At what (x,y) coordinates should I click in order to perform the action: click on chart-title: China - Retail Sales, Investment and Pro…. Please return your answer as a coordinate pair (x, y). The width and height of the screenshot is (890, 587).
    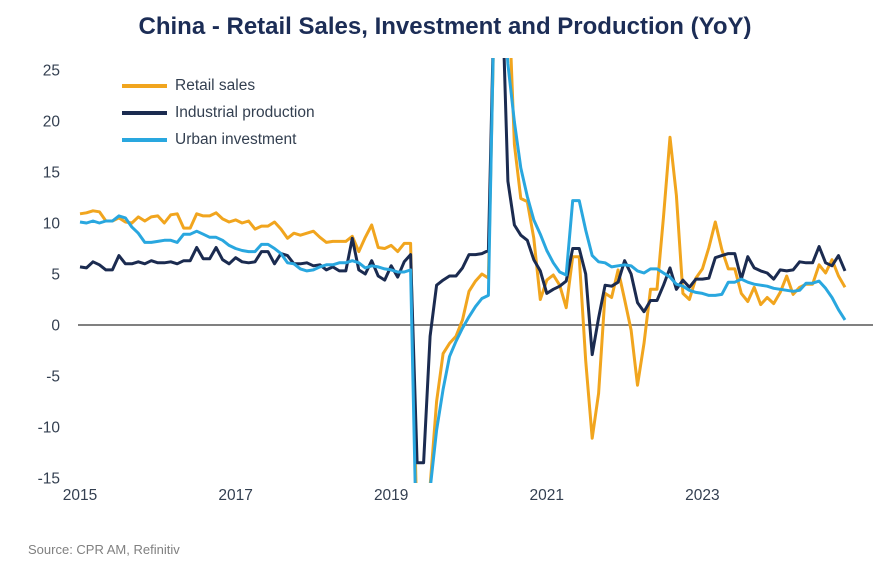
    Looking at the image, I should click on (445, 26).